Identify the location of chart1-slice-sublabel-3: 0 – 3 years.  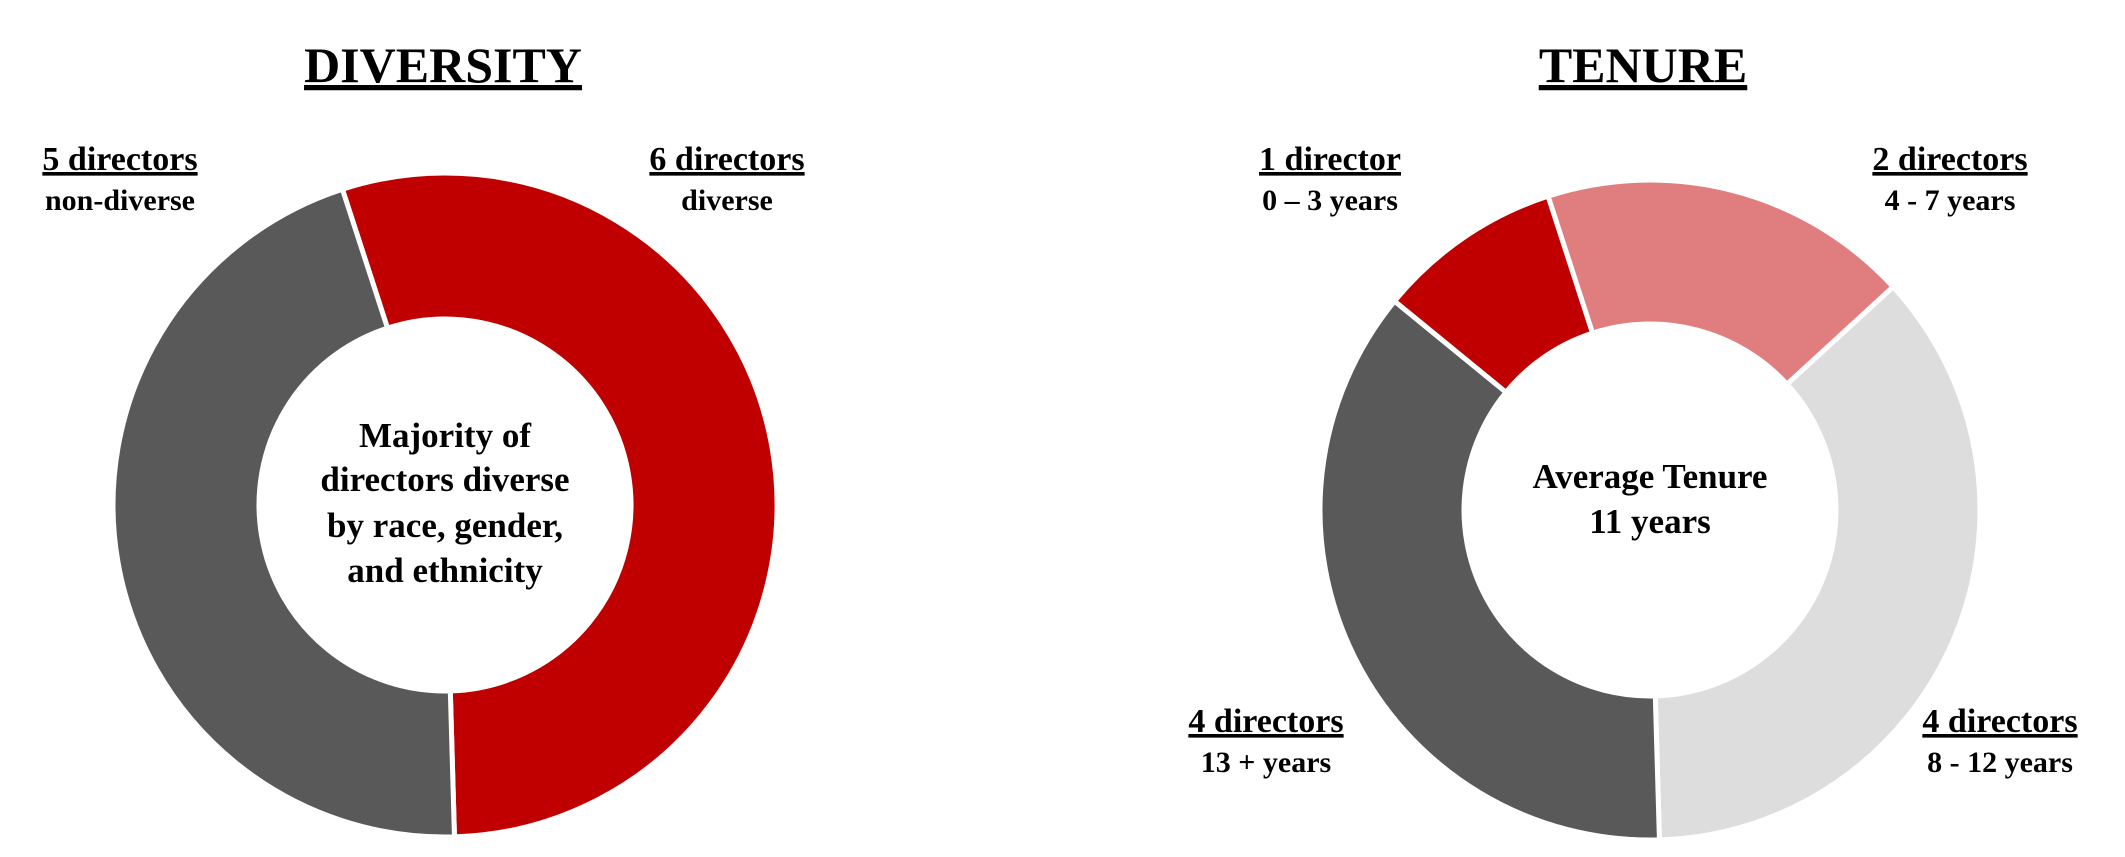
(1330, 200).